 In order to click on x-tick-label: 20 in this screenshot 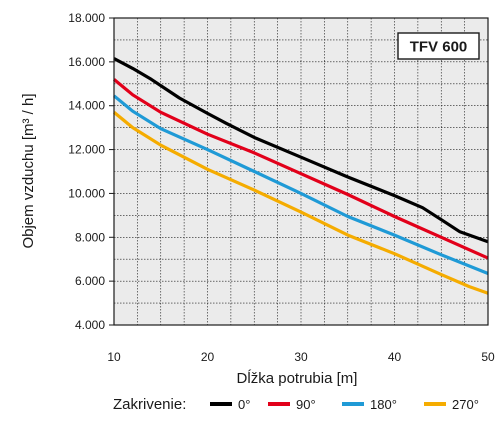, I will do `click(208, 357)`.